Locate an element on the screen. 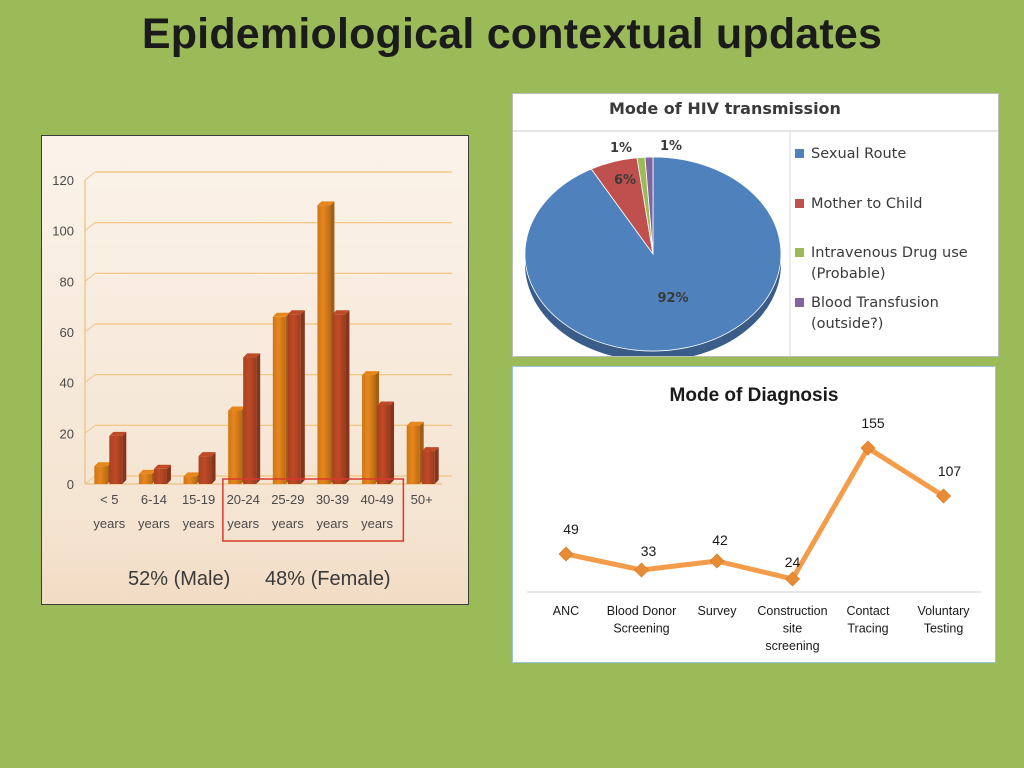  legend-label: Intravenous Drug use is located at coordinates (889, 253).